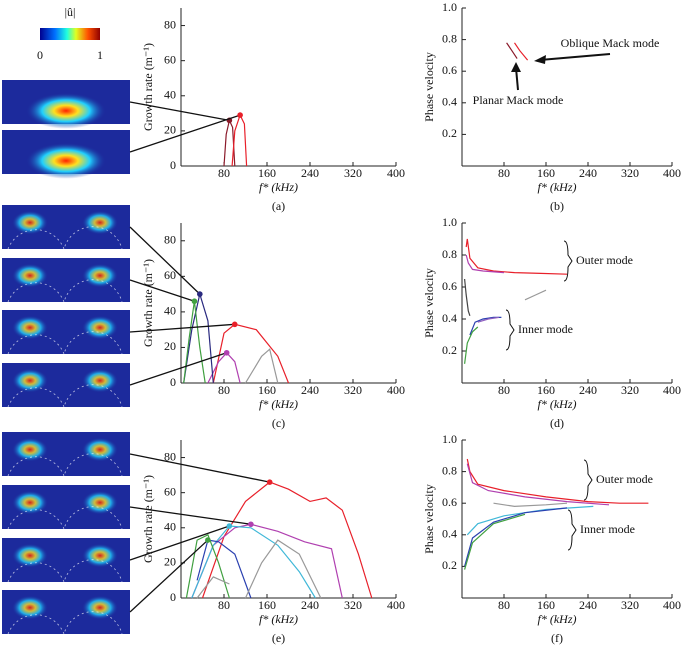 Image resolution: width=685 pixels, height=650 pixels. I want to click on annotation: Planar Mack mode, so click(518, 100).